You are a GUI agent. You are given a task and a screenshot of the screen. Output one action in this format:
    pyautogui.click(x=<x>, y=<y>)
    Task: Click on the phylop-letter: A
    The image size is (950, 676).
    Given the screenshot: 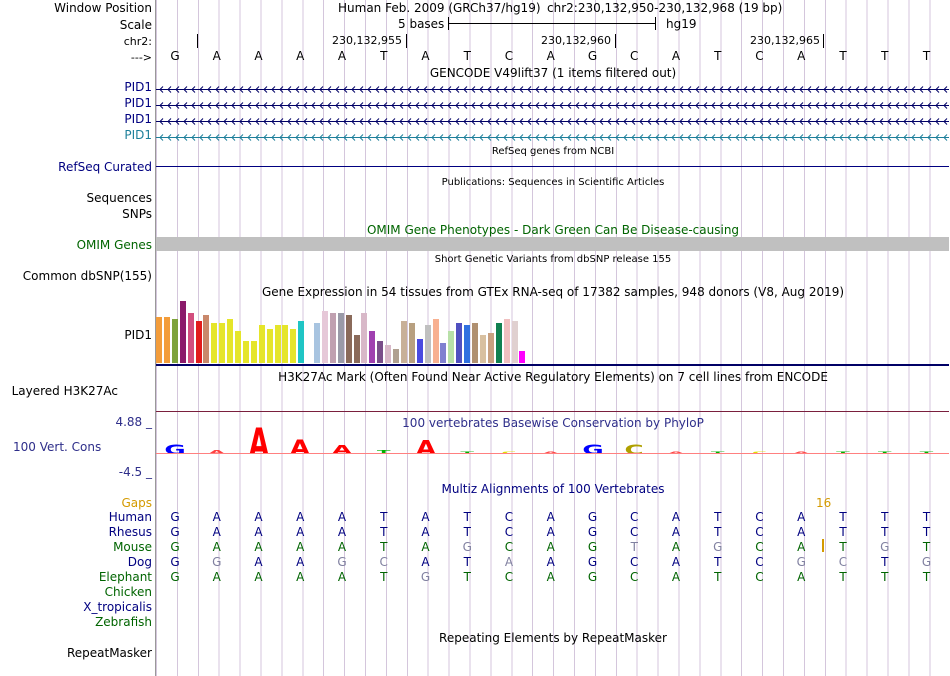 What is the action you would take?
    pyautogui.click(x=217, y=451)
    